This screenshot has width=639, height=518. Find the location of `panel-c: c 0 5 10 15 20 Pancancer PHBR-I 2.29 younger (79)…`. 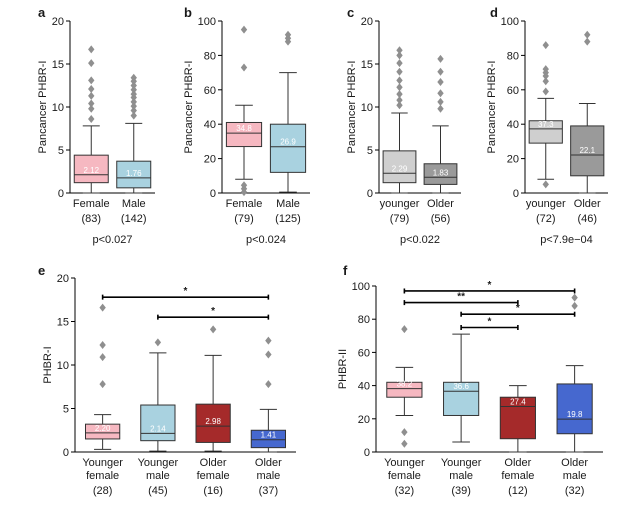

panel-c: c 0 5 10 15 20 Pancancer PHBR-I 2.29 younger (79)… is located at coordinates (403, 125).